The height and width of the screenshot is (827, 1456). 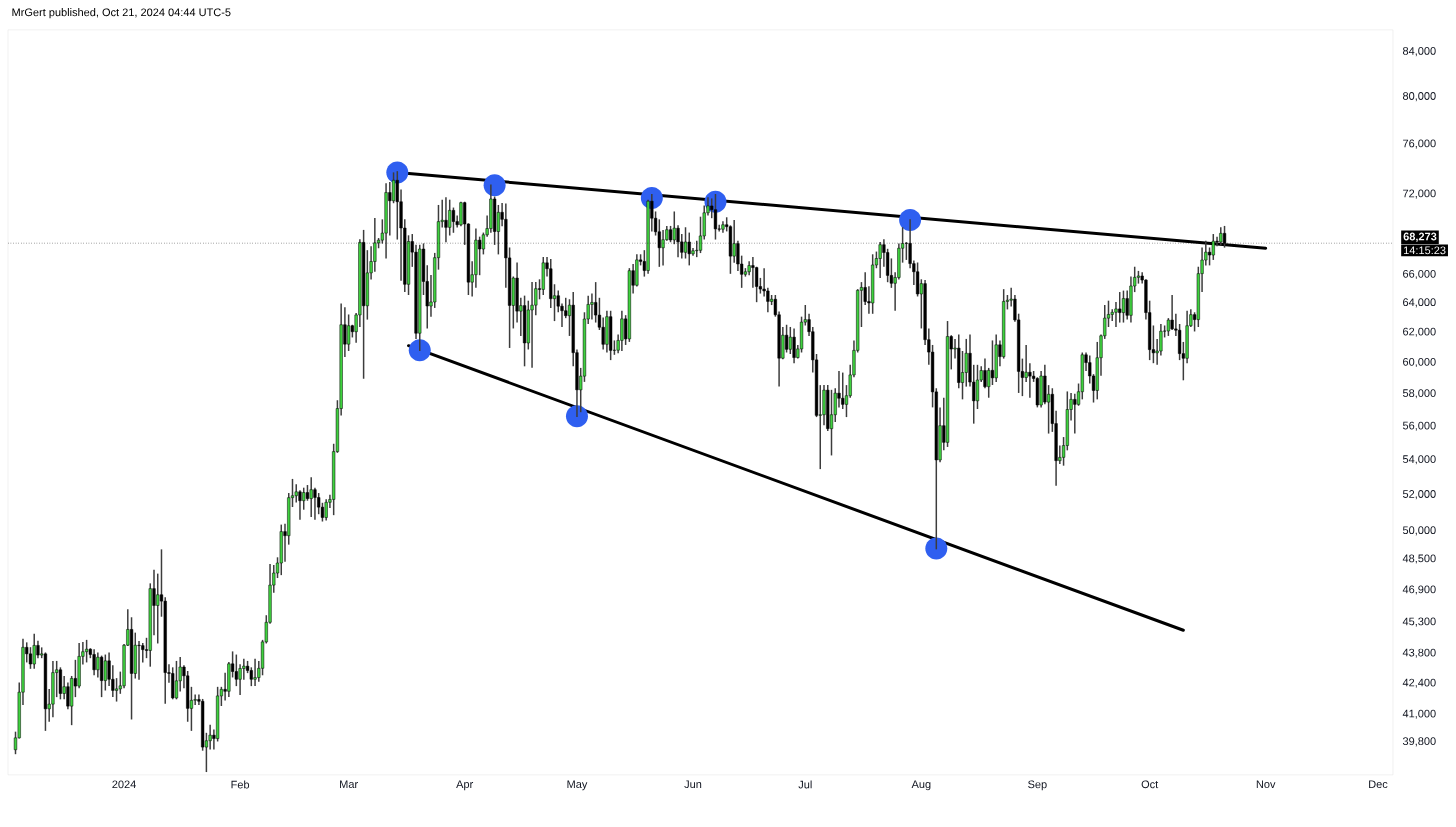 I want to click on x-tick-label: 2024, so click(x=124, y=784).